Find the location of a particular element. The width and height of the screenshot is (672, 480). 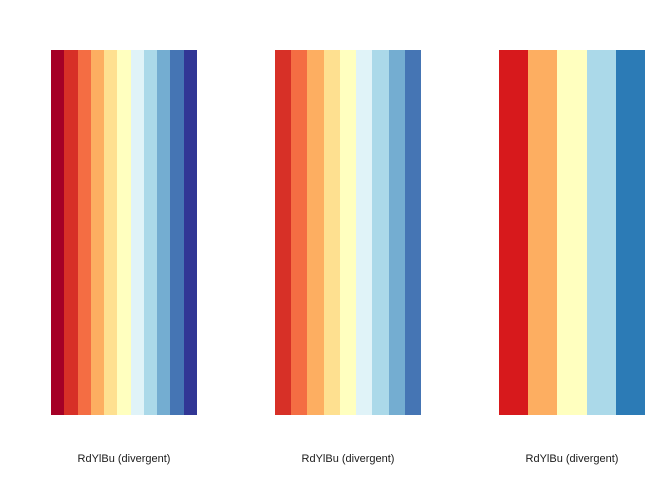

palette-caption-2: RdYlBu (divergent) is located at coordinates (348, 459).